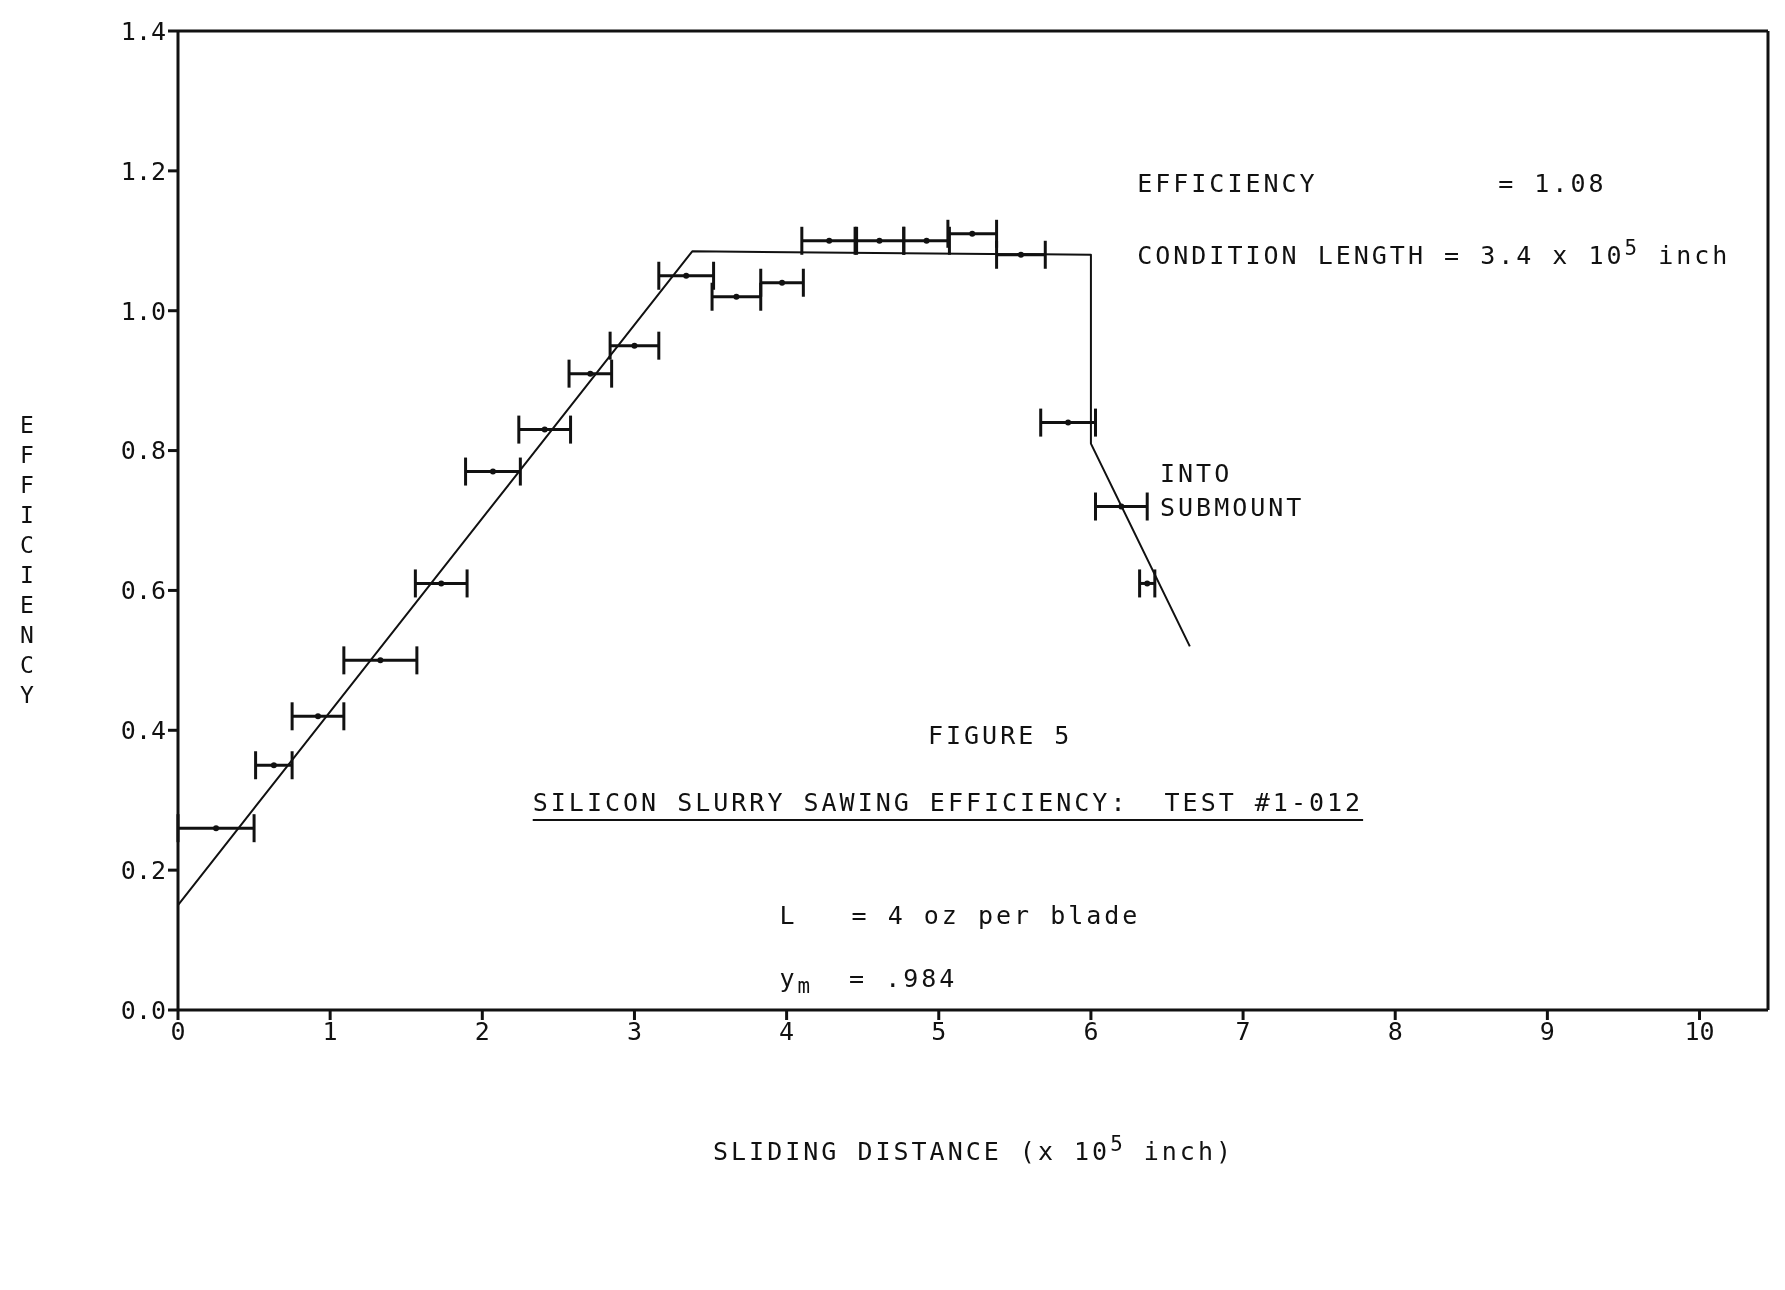  I want to click on x-axis-title: SLIDING DISTANCE (x 10$^{5}$ inch), so click(973, 1149).